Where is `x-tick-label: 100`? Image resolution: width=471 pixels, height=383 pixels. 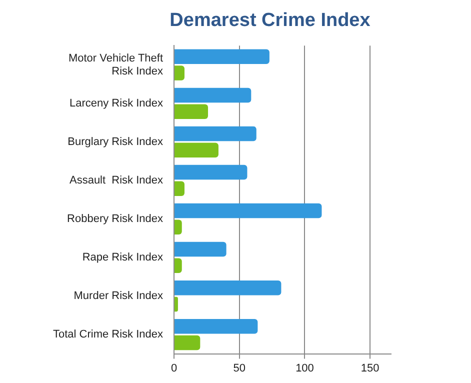
x-tick-label: 100 is located at coordinates (305, 368).